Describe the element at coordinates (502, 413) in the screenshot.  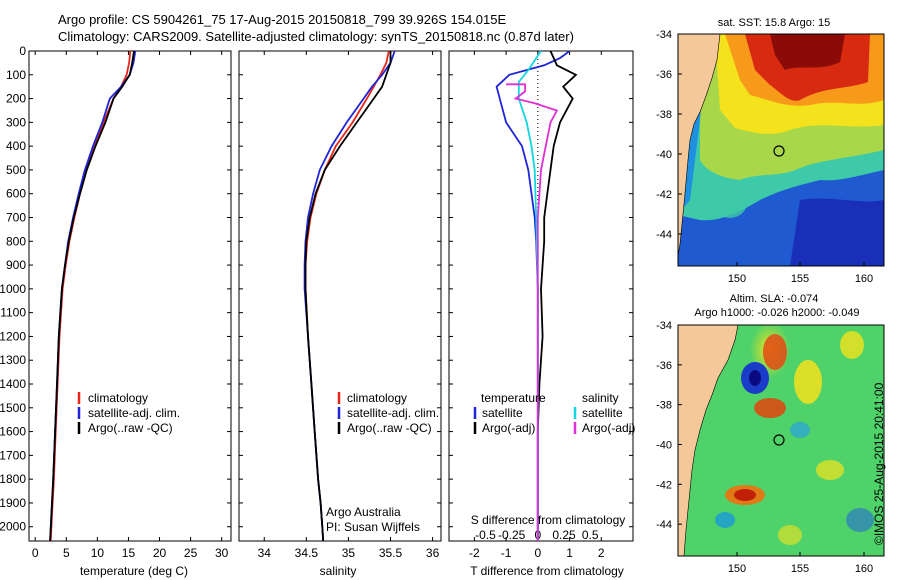
I see `legend-t-sat-label: satellite` at that location.